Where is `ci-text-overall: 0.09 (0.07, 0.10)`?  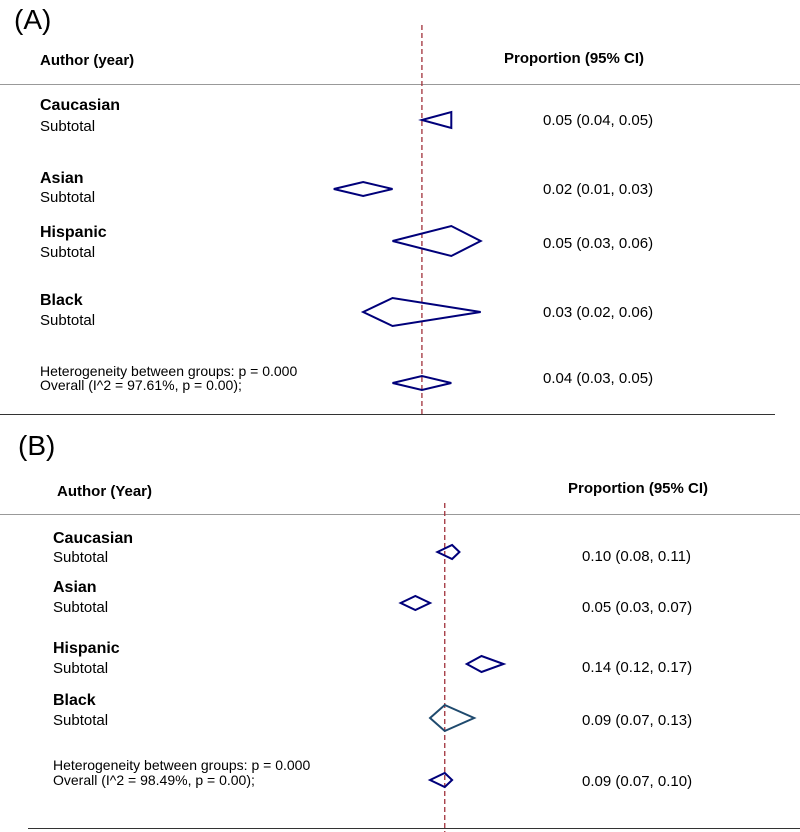
ci-text-overall: 0.09 (0.07, 0.10) is located at coordinates (637, 781).